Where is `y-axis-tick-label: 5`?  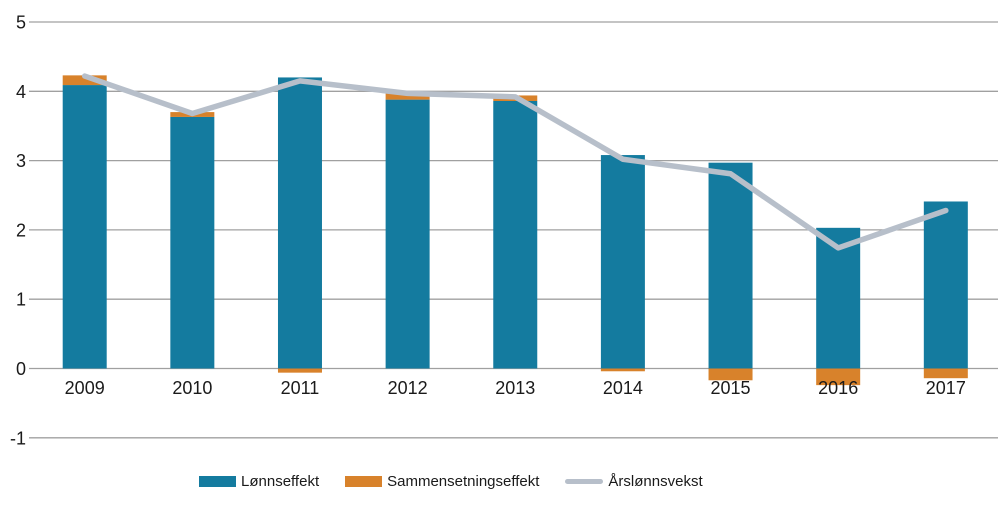
y-axis-tick-label: 5 is located at coordinates (21, 23).